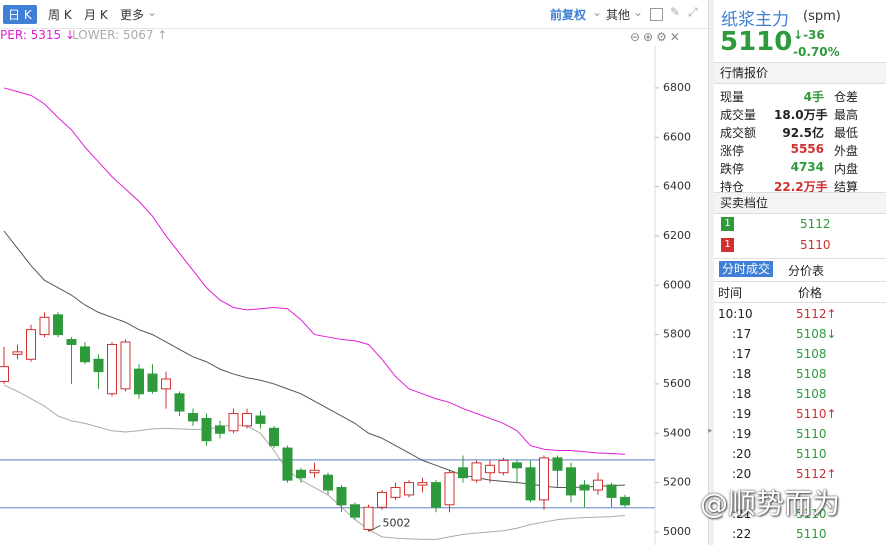 The height and width of the screenshot is (545, 886). I want to click on toolbar, so click(354, 14).